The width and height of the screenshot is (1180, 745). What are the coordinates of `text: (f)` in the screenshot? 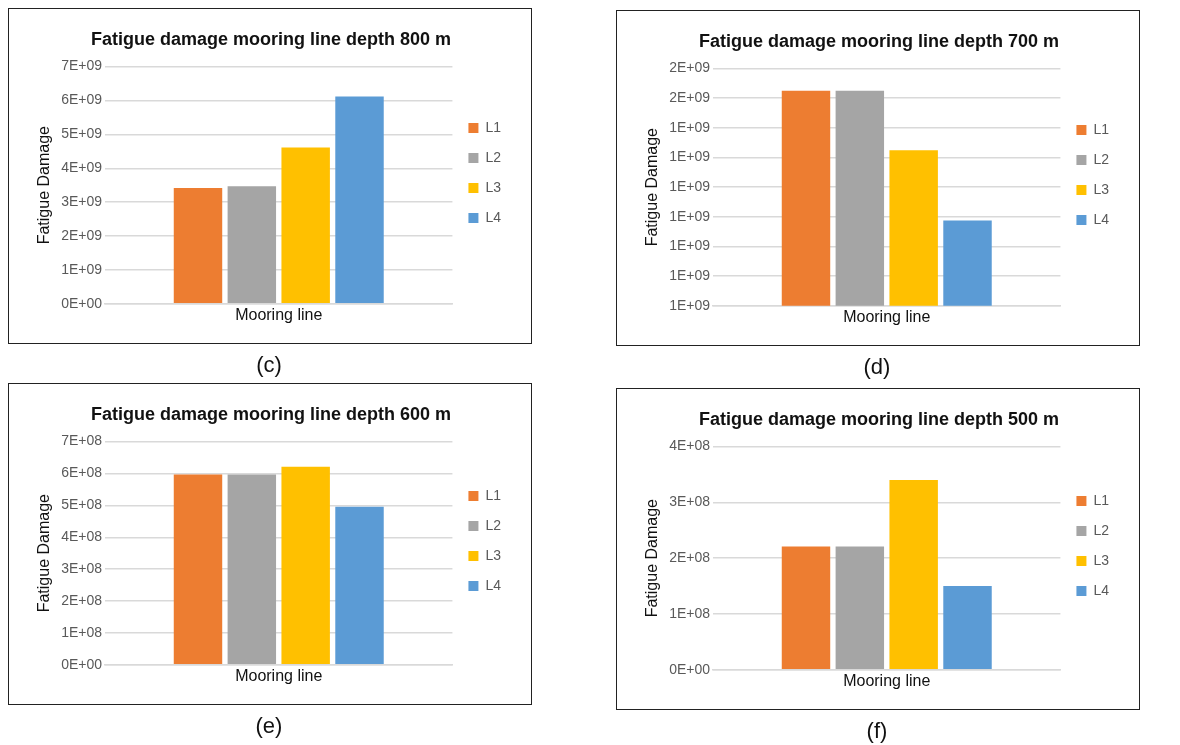 It's located at (877, 731).